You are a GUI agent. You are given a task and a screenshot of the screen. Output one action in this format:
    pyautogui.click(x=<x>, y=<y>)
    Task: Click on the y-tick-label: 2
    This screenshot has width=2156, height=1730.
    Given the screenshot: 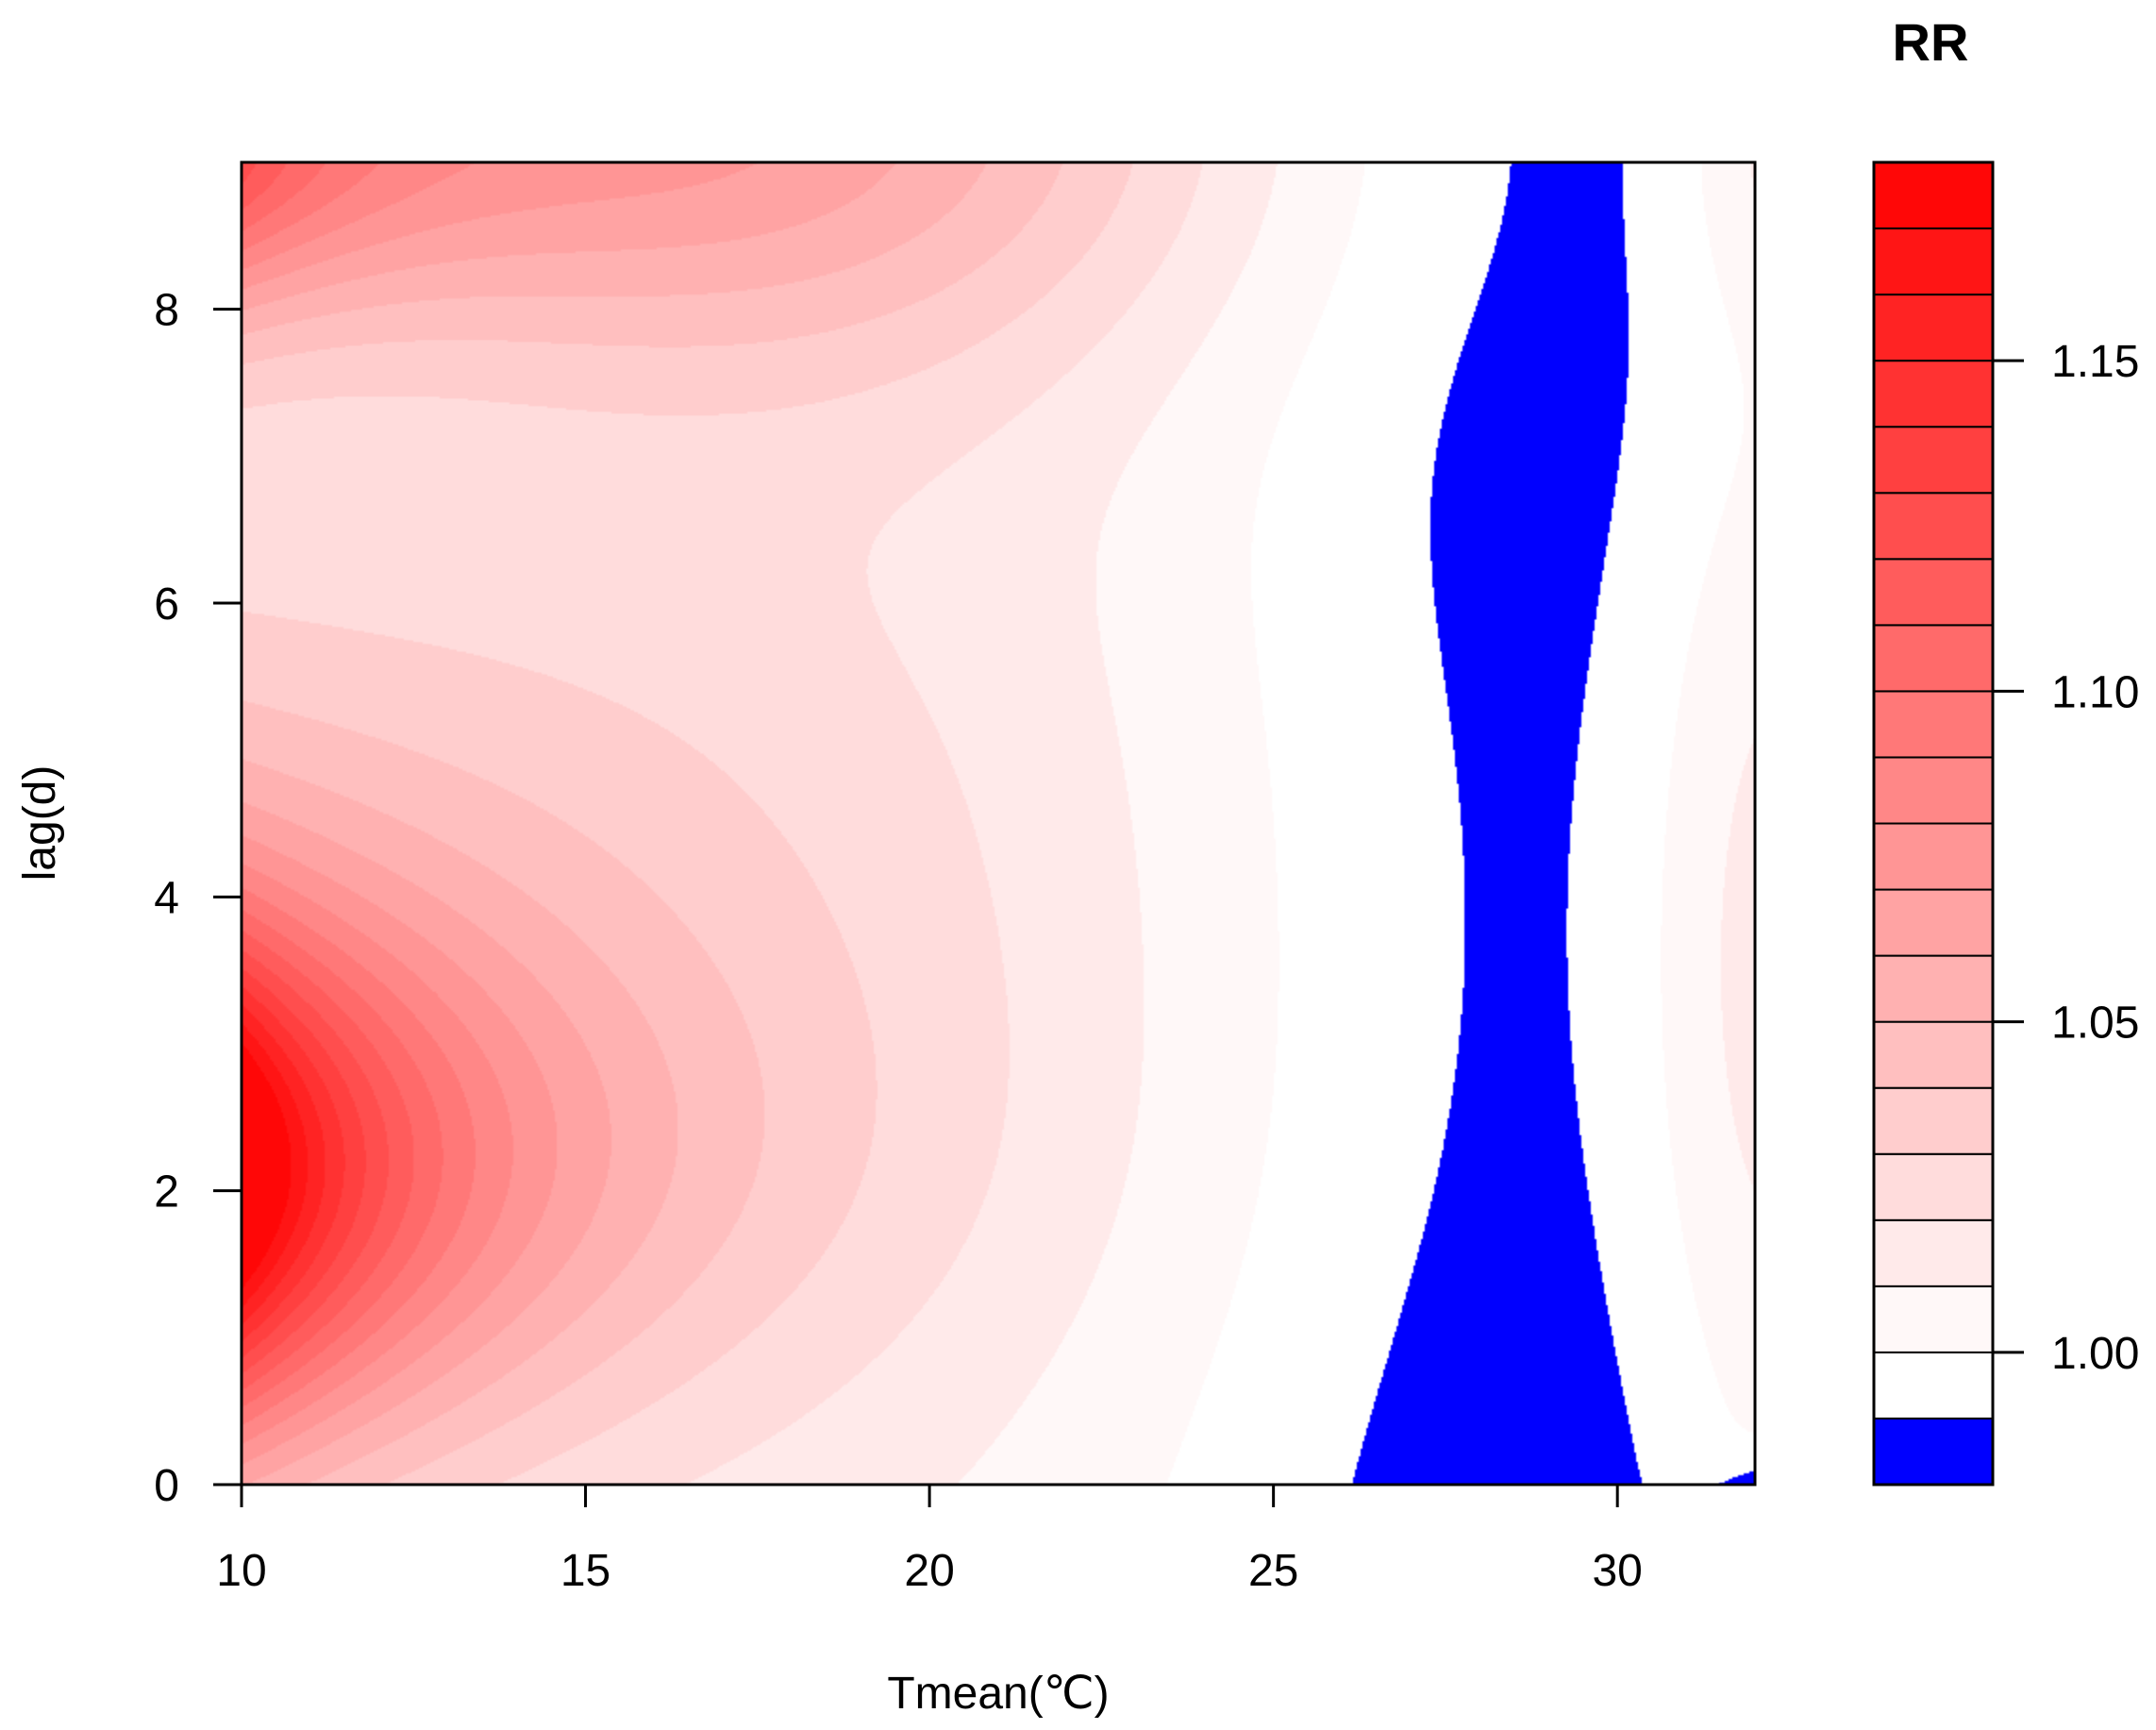 What is the action you would take?
    pyautogui.click(x=166, y=1192)
    